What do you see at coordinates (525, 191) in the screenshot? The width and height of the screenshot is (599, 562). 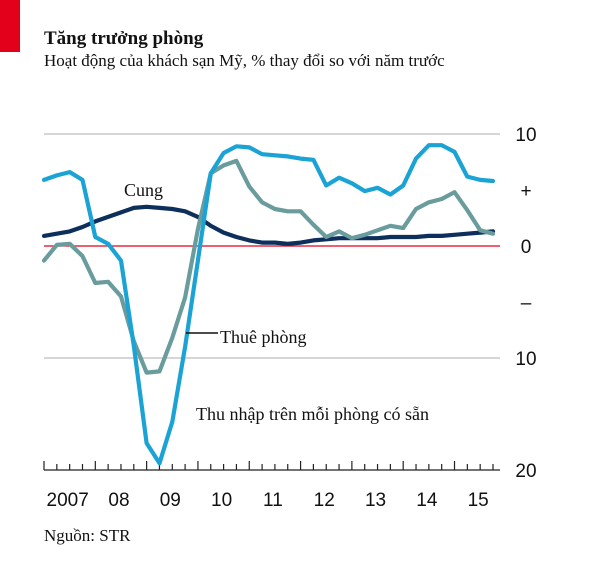 I see `y-tick-label: +` at bounding box center [525, 191].